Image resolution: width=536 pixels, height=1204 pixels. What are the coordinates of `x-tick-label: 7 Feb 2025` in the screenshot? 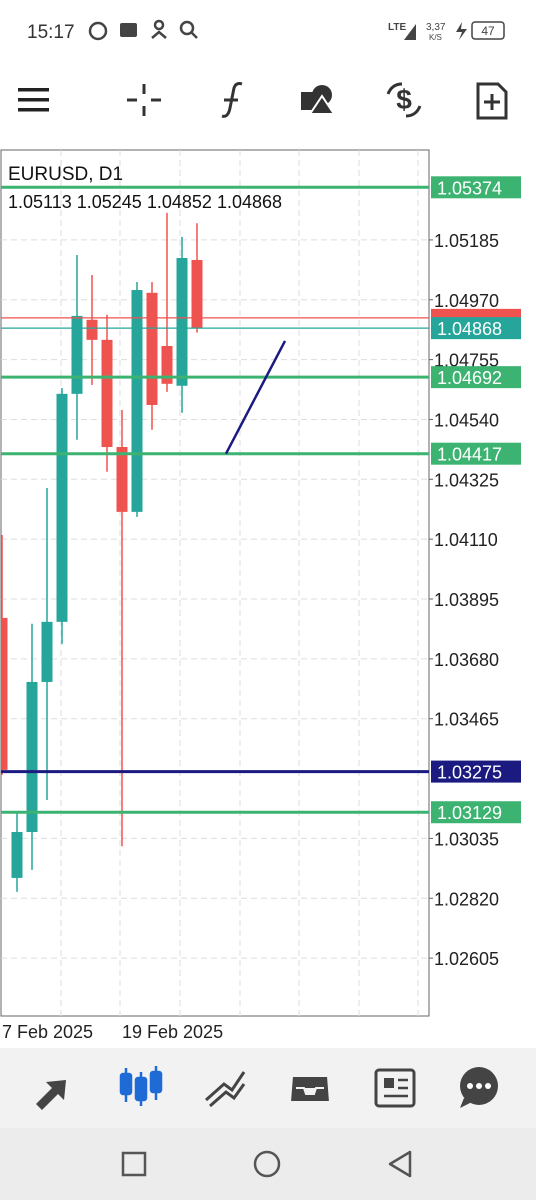 It's located at (47, 1032).